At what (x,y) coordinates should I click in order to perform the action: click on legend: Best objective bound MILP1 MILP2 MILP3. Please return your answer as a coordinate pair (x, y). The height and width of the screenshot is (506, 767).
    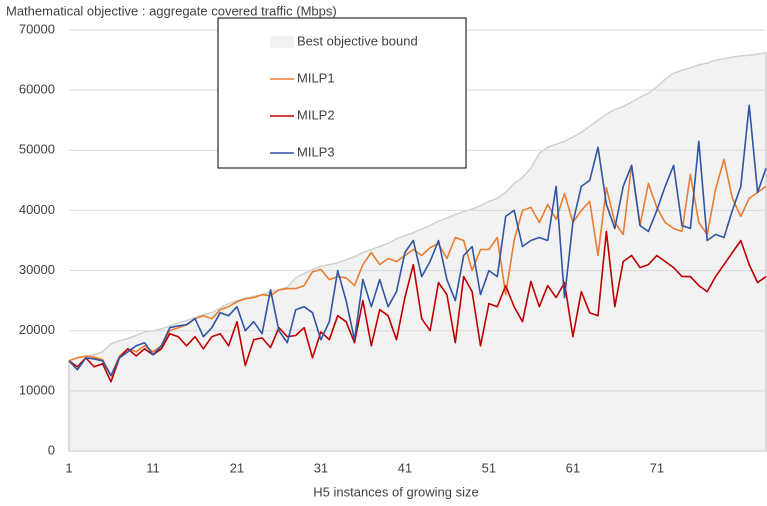
    Looking at the image, I should click on (342, 93).